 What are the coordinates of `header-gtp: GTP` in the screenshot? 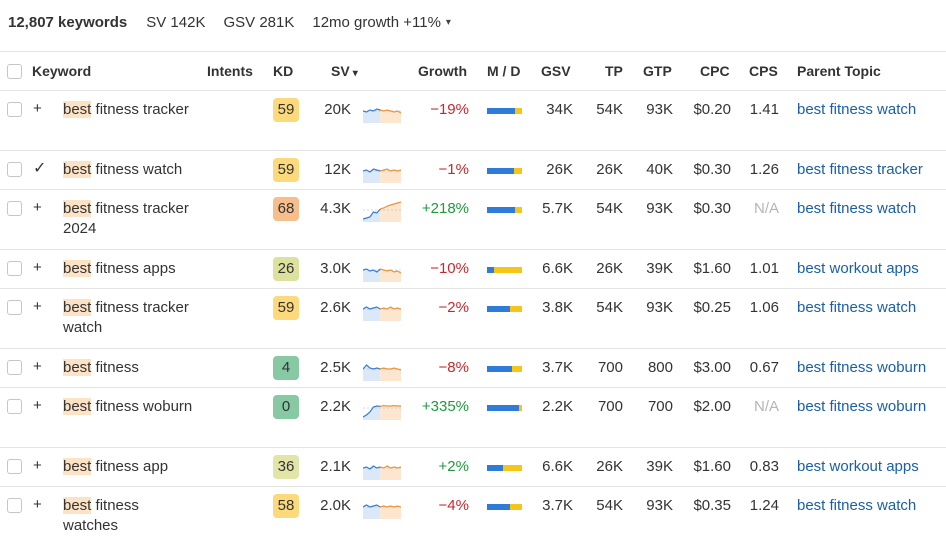 It's located at (657, 71).